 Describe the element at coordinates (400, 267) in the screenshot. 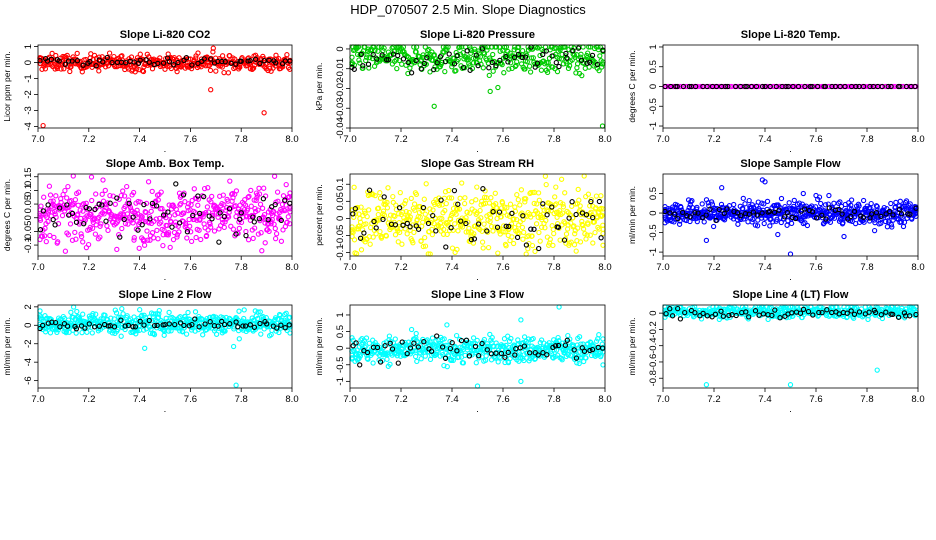

I see `x-tick-label: 7.2` at that location.